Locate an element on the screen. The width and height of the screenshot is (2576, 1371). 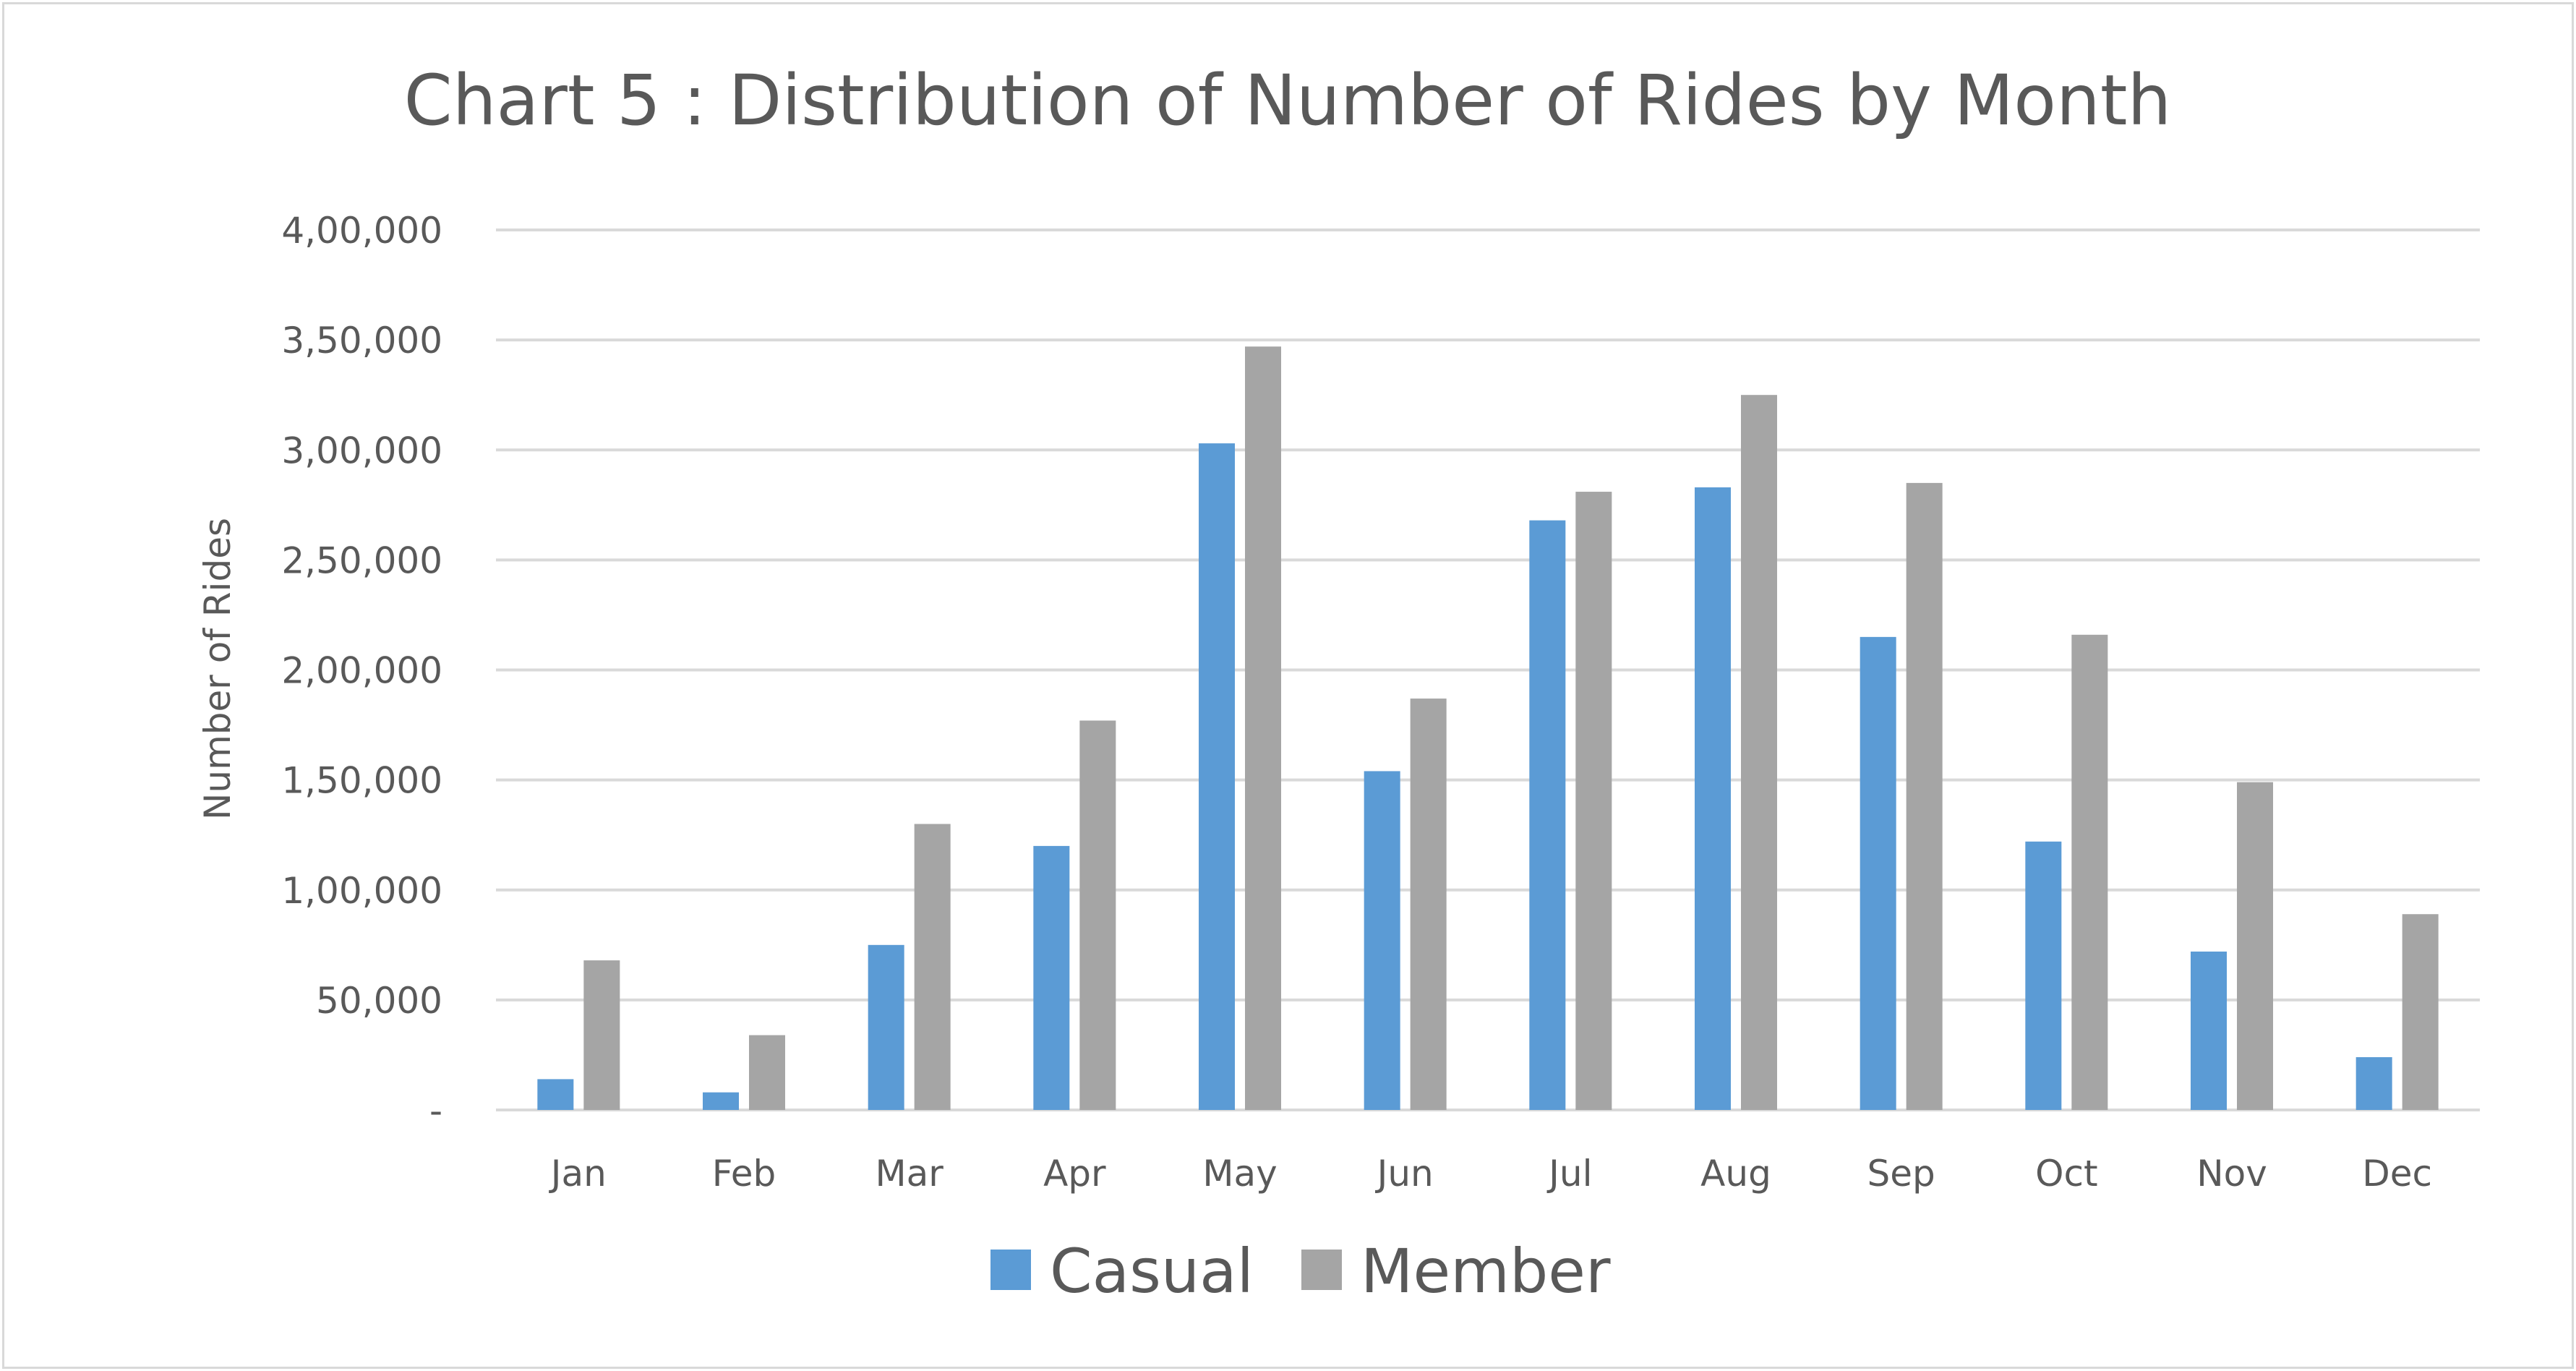
bar-member-jul is located at coordinates (1593, 801).